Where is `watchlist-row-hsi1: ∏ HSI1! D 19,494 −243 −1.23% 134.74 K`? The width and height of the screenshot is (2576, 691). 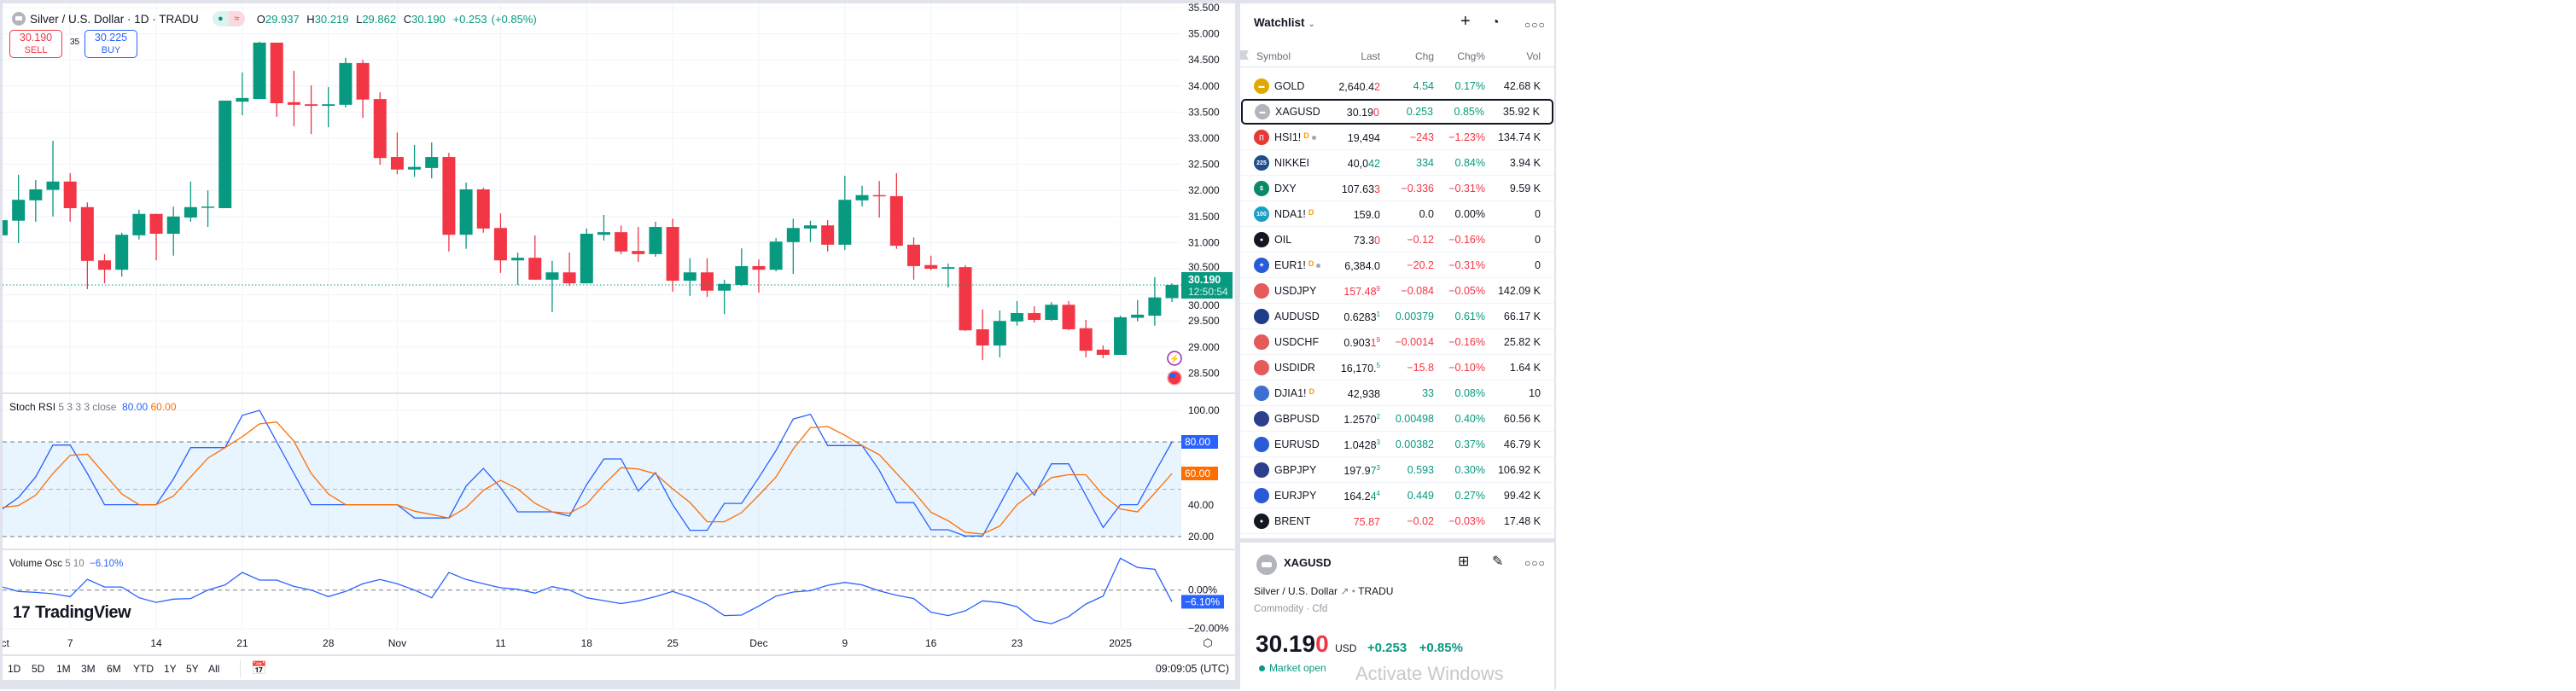
watchlist-row-hsi1: ∏ HSI1! D 19,494 −243 −1.23% 134.74 K is located at coordinates (1397, 137).